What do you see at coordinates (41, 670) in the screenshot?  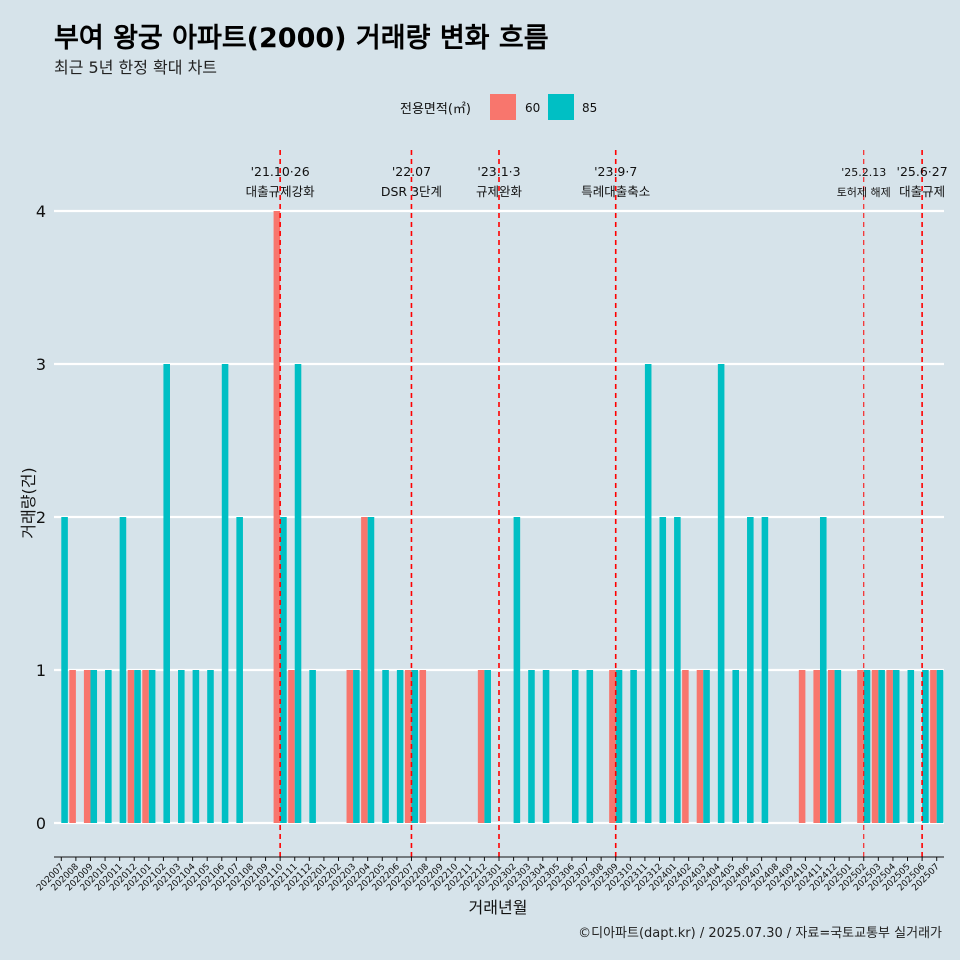 I see `y-tick-label: 1` at bounding box center [41, 670].